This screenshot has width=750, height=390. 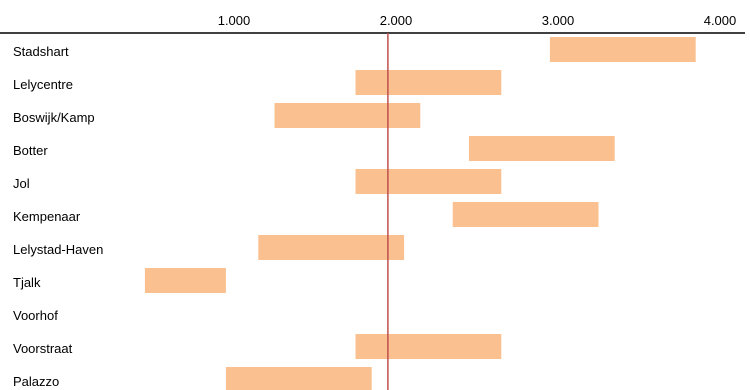 What do you see at coordinates (54, 117) in the screenshot?
I see `category-label: Boswijk/Kamp` at bounding box center [54, 117].